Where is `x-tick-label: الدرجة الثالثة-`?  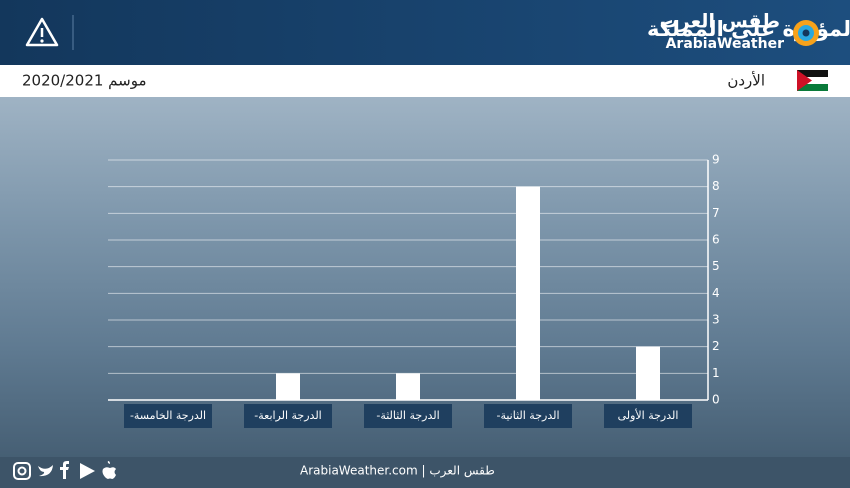 x-tick-label: الدرجة الثالثة- is located at coordinates (407, 415).